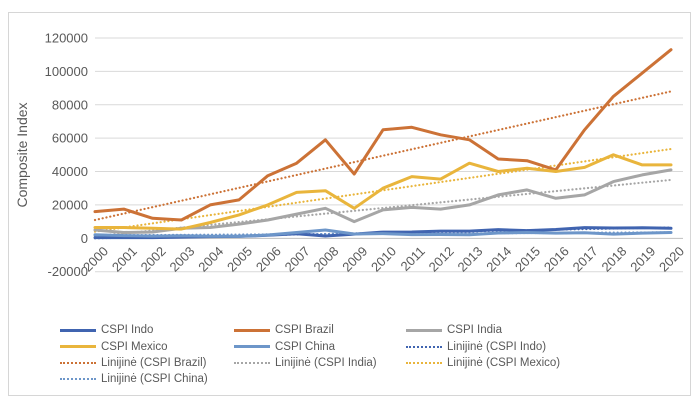  I want to click on x-tick-label: 2008, so click(325, 259).